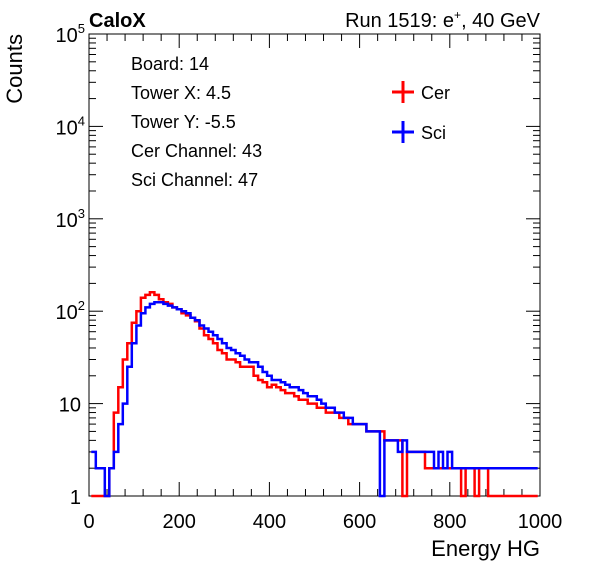 The image size is (596, 572). I want to click on legend: Cer Sci, so click(421, 112).